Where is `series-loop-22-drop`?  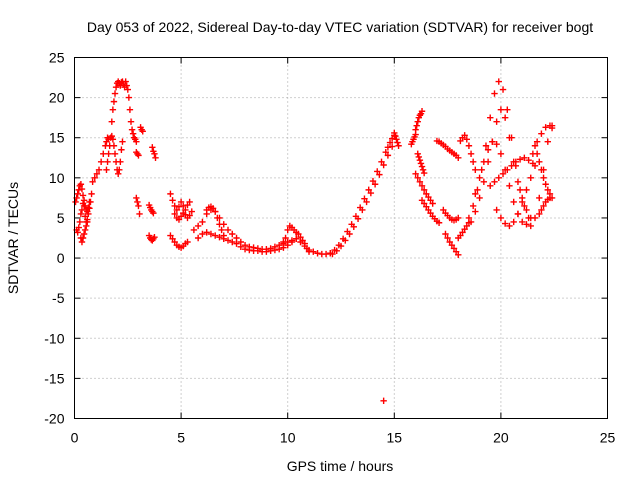
series-loop-22-drop is located at coordinates (543, 172).